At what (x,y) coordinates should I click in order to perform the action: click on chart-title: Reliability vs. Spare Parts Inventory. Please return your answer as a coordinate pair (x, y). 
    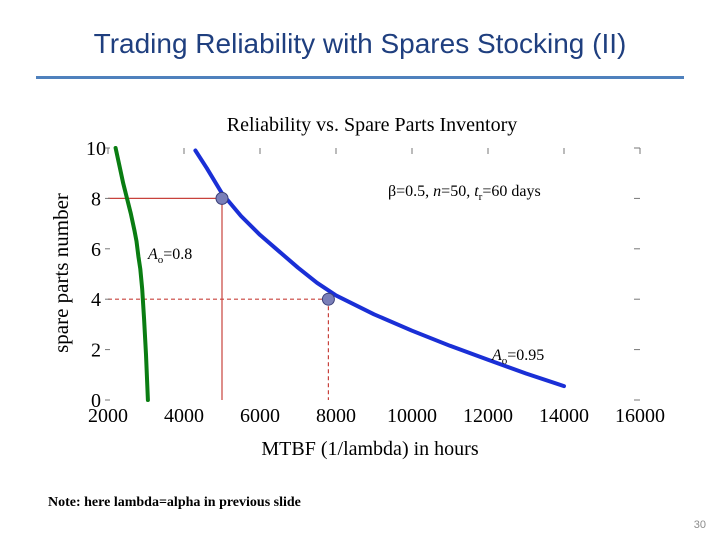
    Looking at the image, I should click on (372, 125).